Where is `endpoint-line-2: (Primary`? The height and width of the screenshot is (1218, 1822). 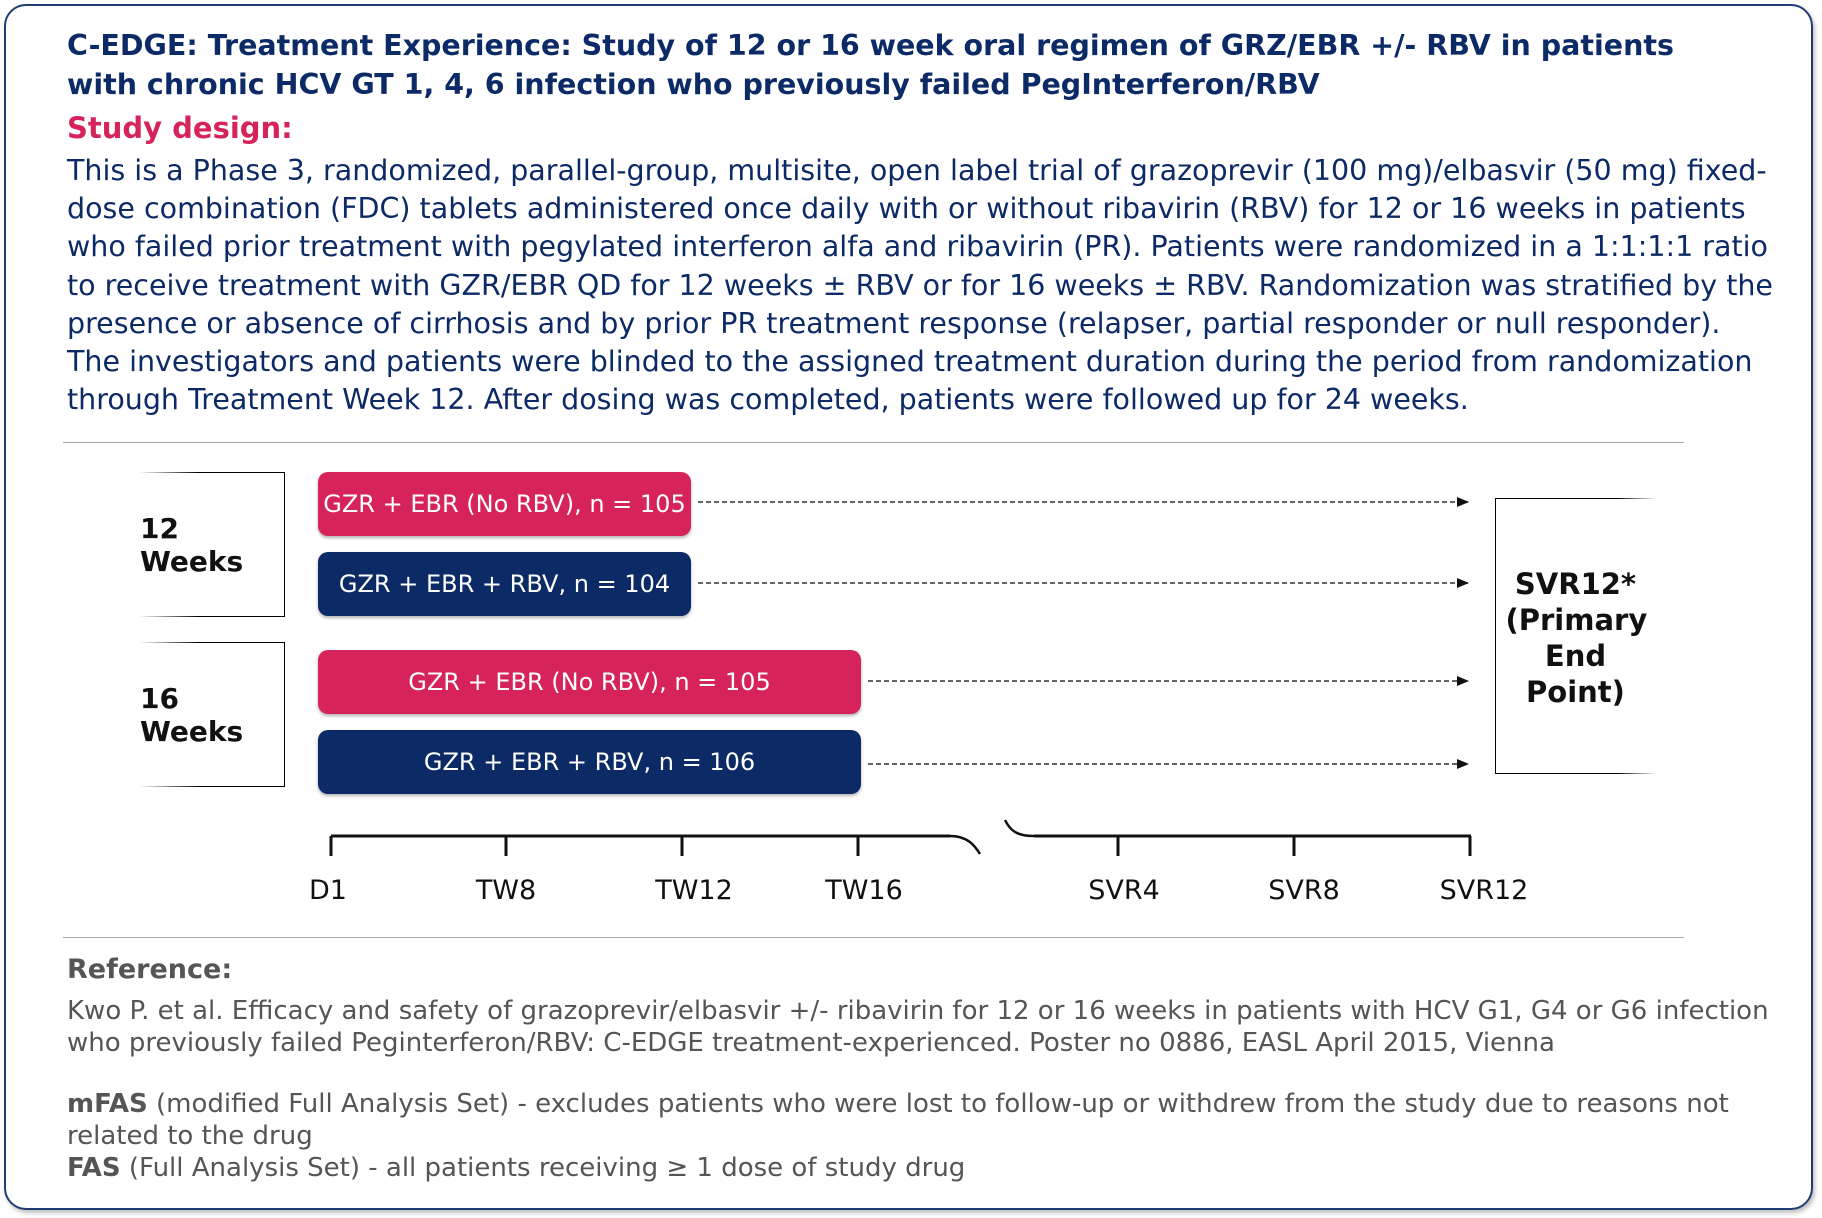 endpoint-line-2: (Primary is located at coordinates (1576, 620).